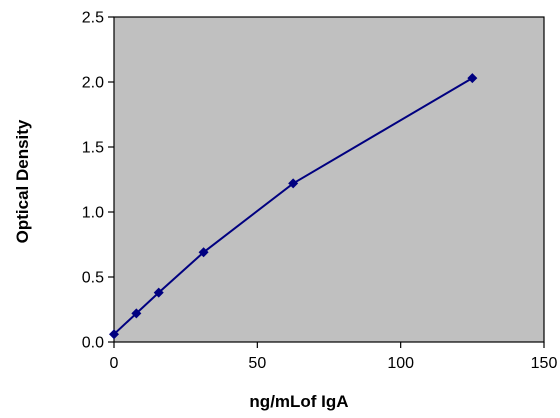 Image resolution: width=560 pixels, height=418 pixels. I want to click on x-tick-label: 50, so click(257, 363).